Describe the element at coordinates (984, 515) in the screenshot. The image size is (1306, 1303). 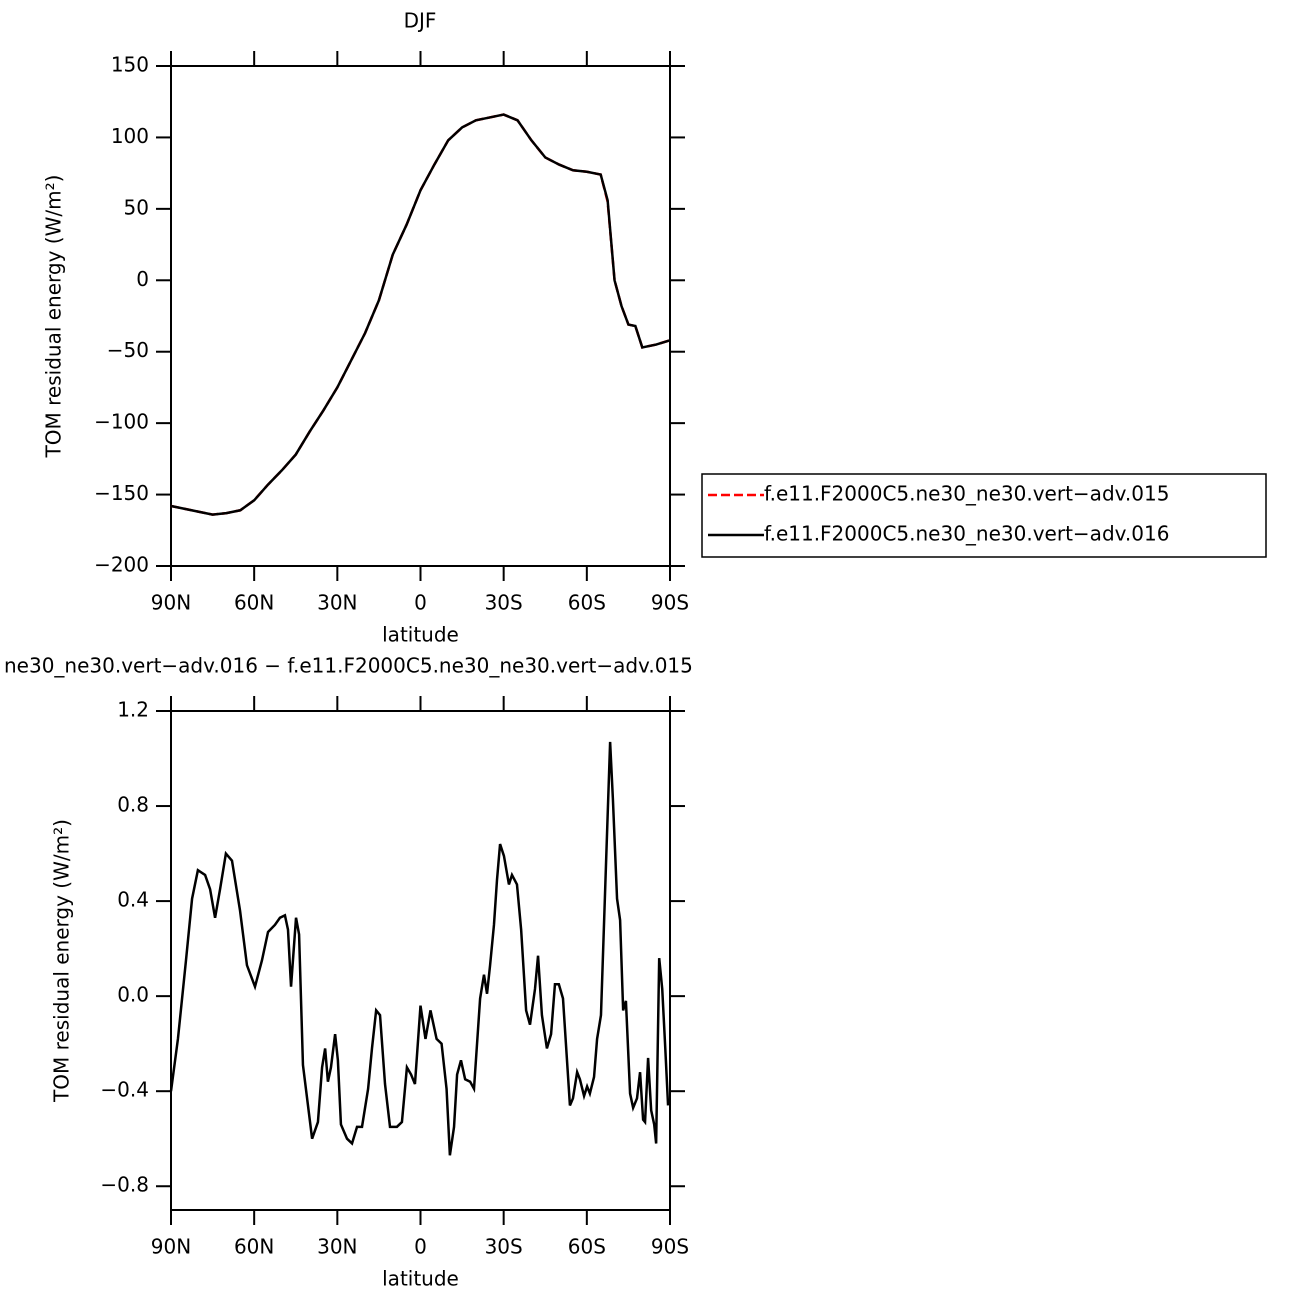
I see `legend-box` at that location.